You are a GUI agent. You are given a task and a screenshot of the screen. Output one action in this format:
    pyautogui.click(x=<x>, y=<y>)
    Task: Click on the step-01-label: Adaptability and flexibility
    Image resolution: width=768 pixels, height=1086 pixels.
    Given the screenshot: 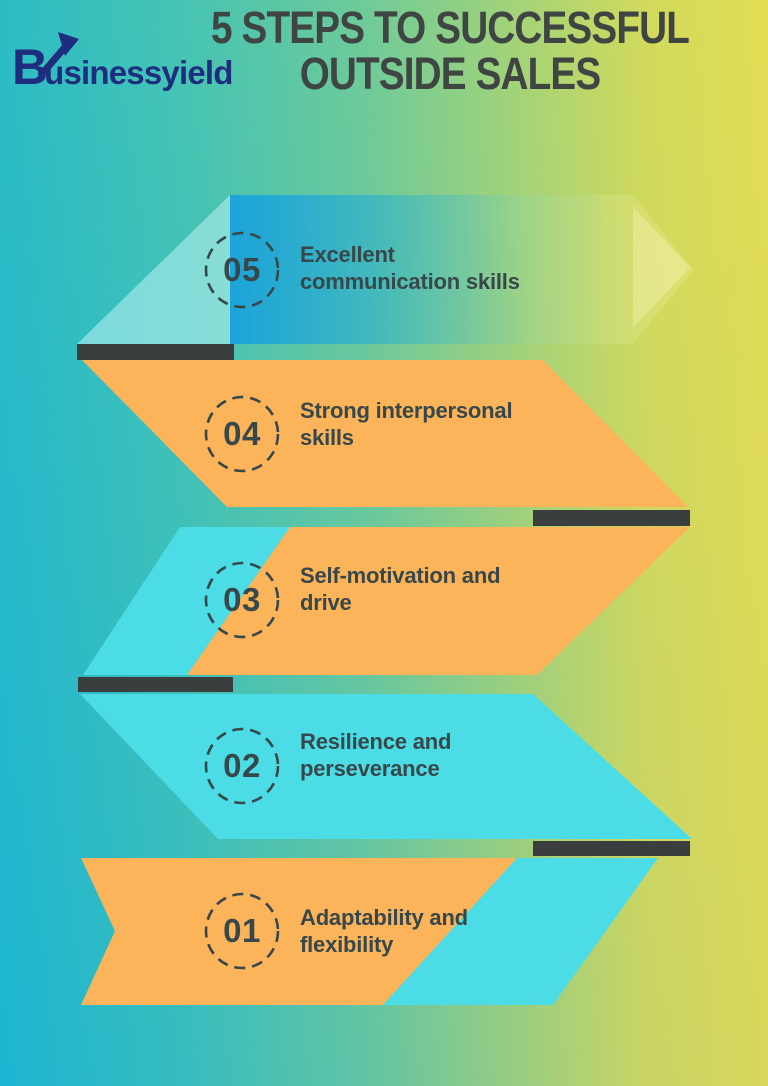 What is the action you would take?
    pyautogui.click(x=435, y=931)
    